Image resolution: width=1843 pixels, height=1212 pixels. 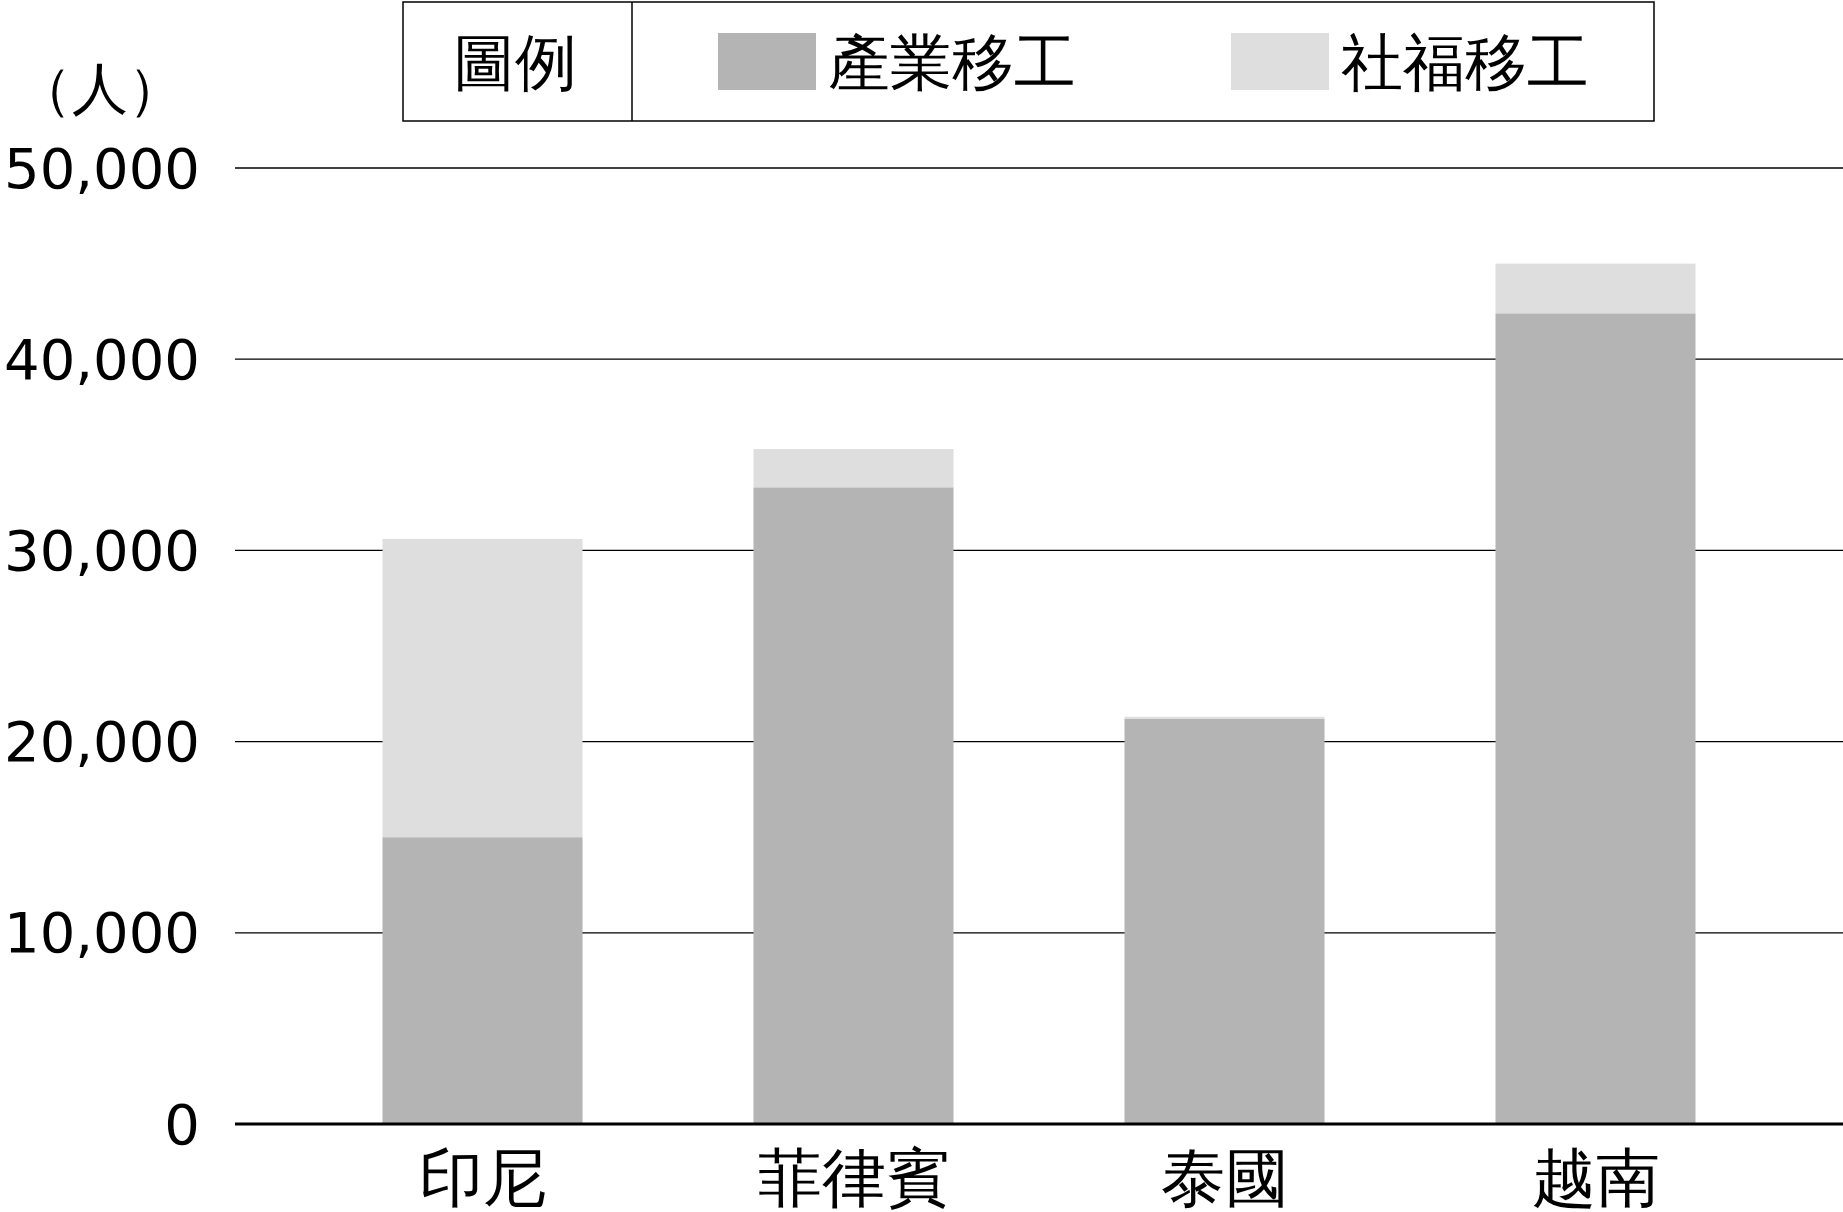 I want to click on x-tick-label: 越南, so click(x=1595, y=1176).